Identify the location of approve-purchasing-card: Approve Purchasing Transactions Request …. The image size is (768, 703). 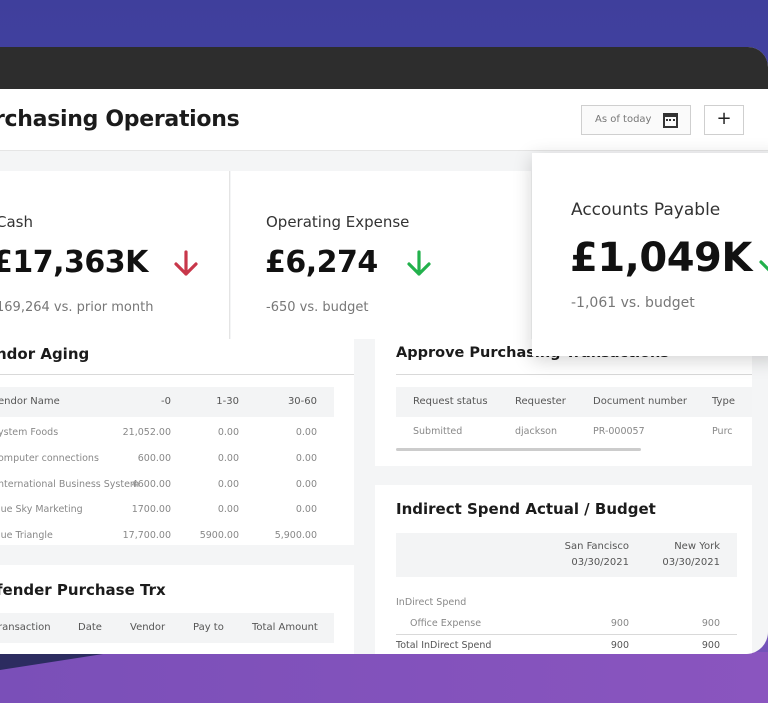
(563, 402).